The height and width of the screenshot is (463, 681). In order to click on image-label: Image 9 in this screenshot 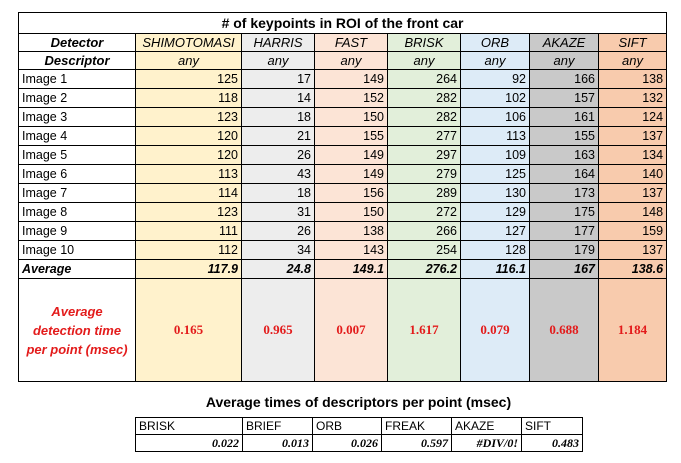, I will do `click(77, 231)`.